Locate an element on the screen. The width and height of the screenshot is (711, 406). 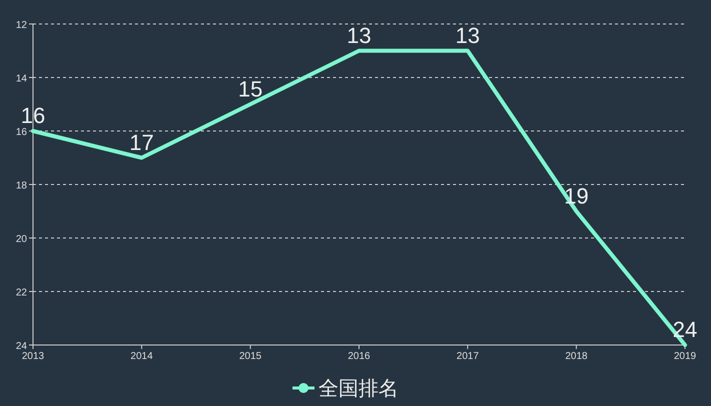
y-tick-label: 18 is located at coordinates (22, 186).